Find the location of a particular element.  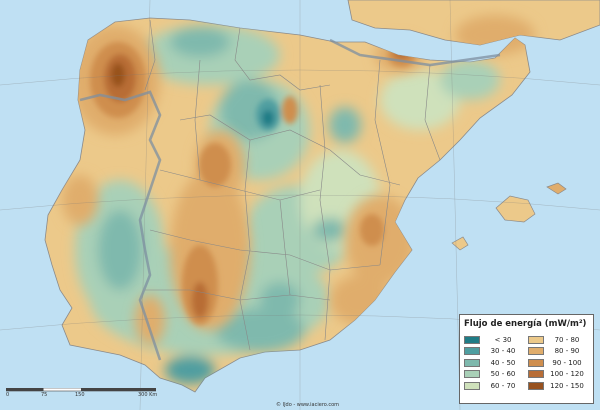

legend-item: < 30 is located at coordinates (496, 340).